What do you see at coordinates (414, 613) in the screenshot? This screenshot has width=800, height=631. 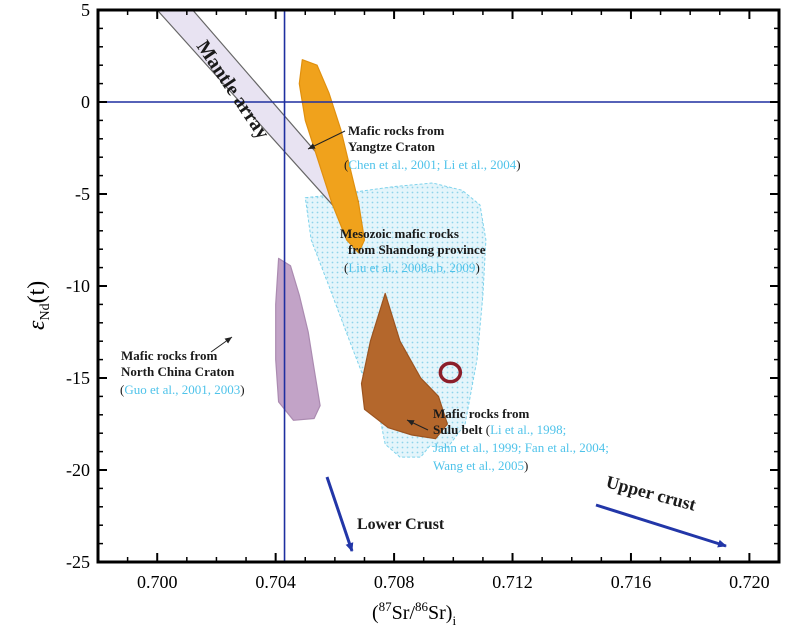 I see `x-axis-title: (87Sr/86Sr)i` at bounding box center [414, 613].